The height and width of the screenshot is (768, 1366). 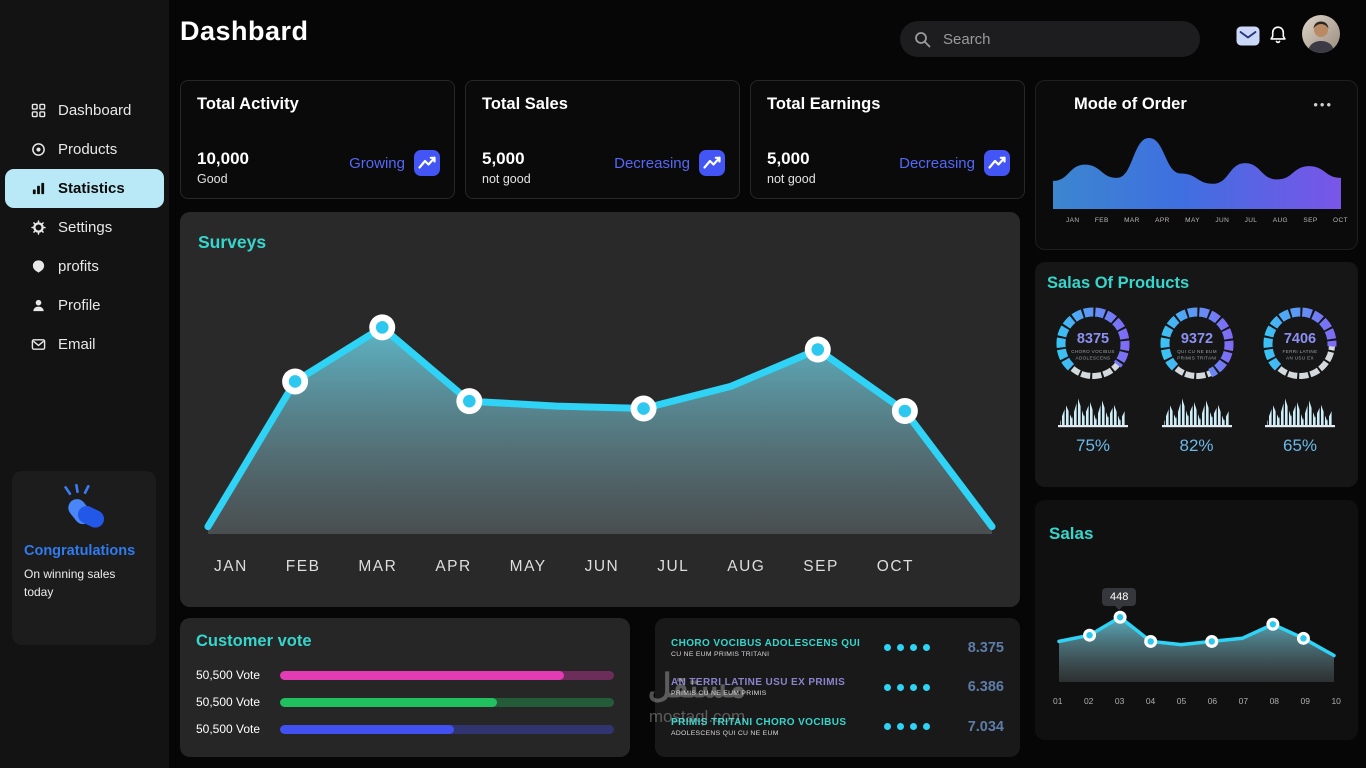 I want to click on stat-note: not good, so click(x=791, y=179).